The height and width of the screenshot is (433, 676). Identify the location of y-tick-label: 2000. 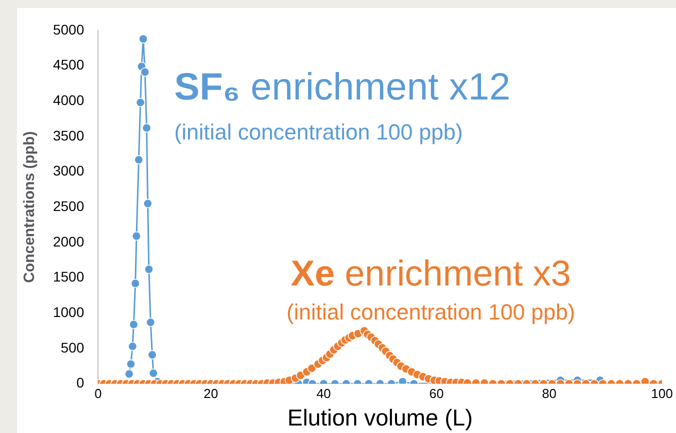
(68, 241).